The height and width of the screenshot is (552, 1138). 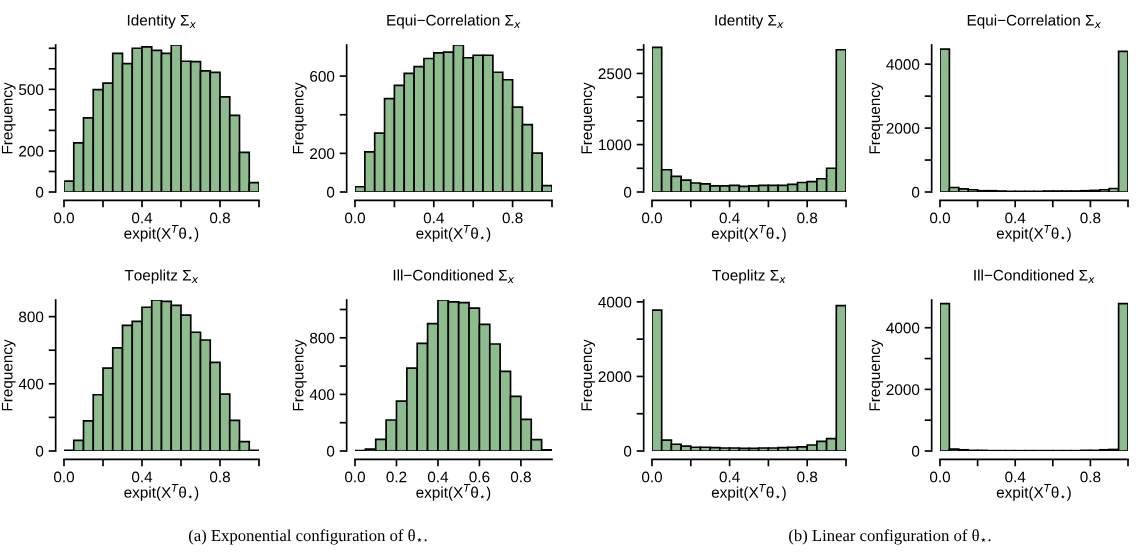 What do you see at coordinates (615, 145) in the screenshot?
I see `y-tick-label: 1000` at bounding box center [615, 145].